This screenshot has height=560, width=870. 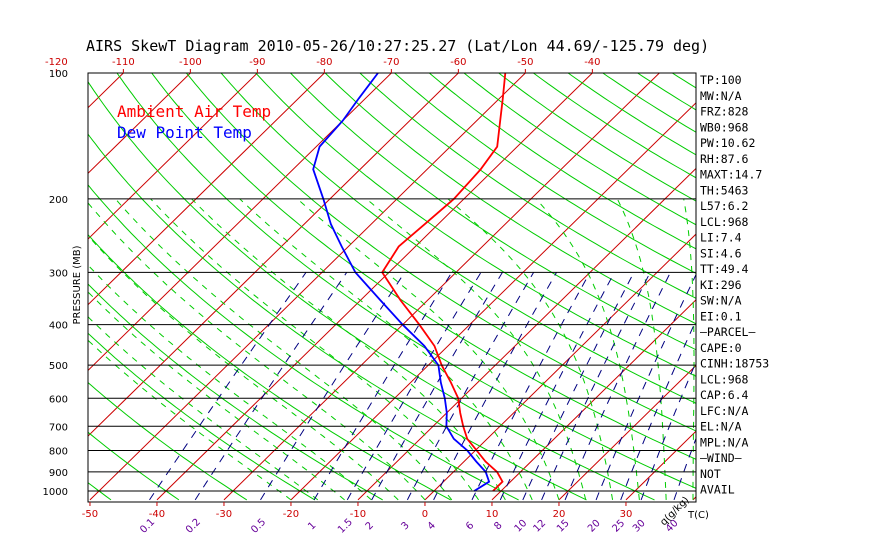 I want to click on pressure-tick-label: 1000, so click(x=55, y=492).